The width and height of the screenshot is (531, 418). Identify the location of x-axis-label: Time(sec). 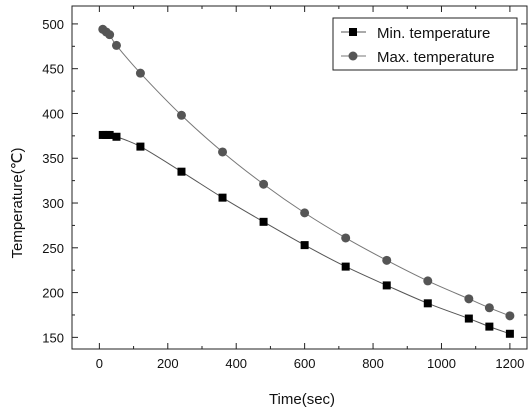
(302, 399).